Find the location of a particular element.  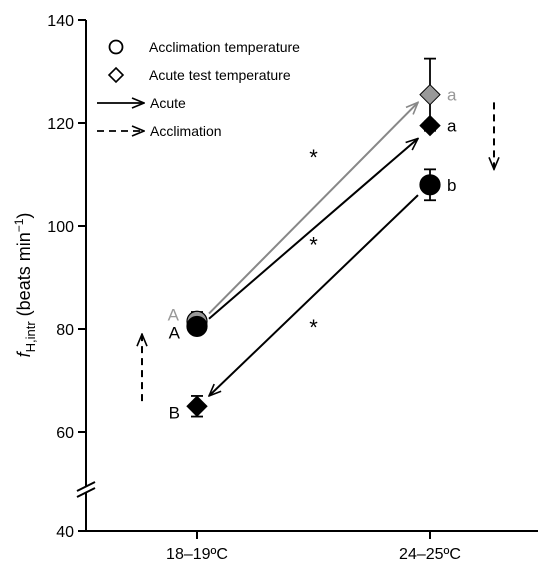

acute-black-arrow-down is located at coordinates (314, 295).